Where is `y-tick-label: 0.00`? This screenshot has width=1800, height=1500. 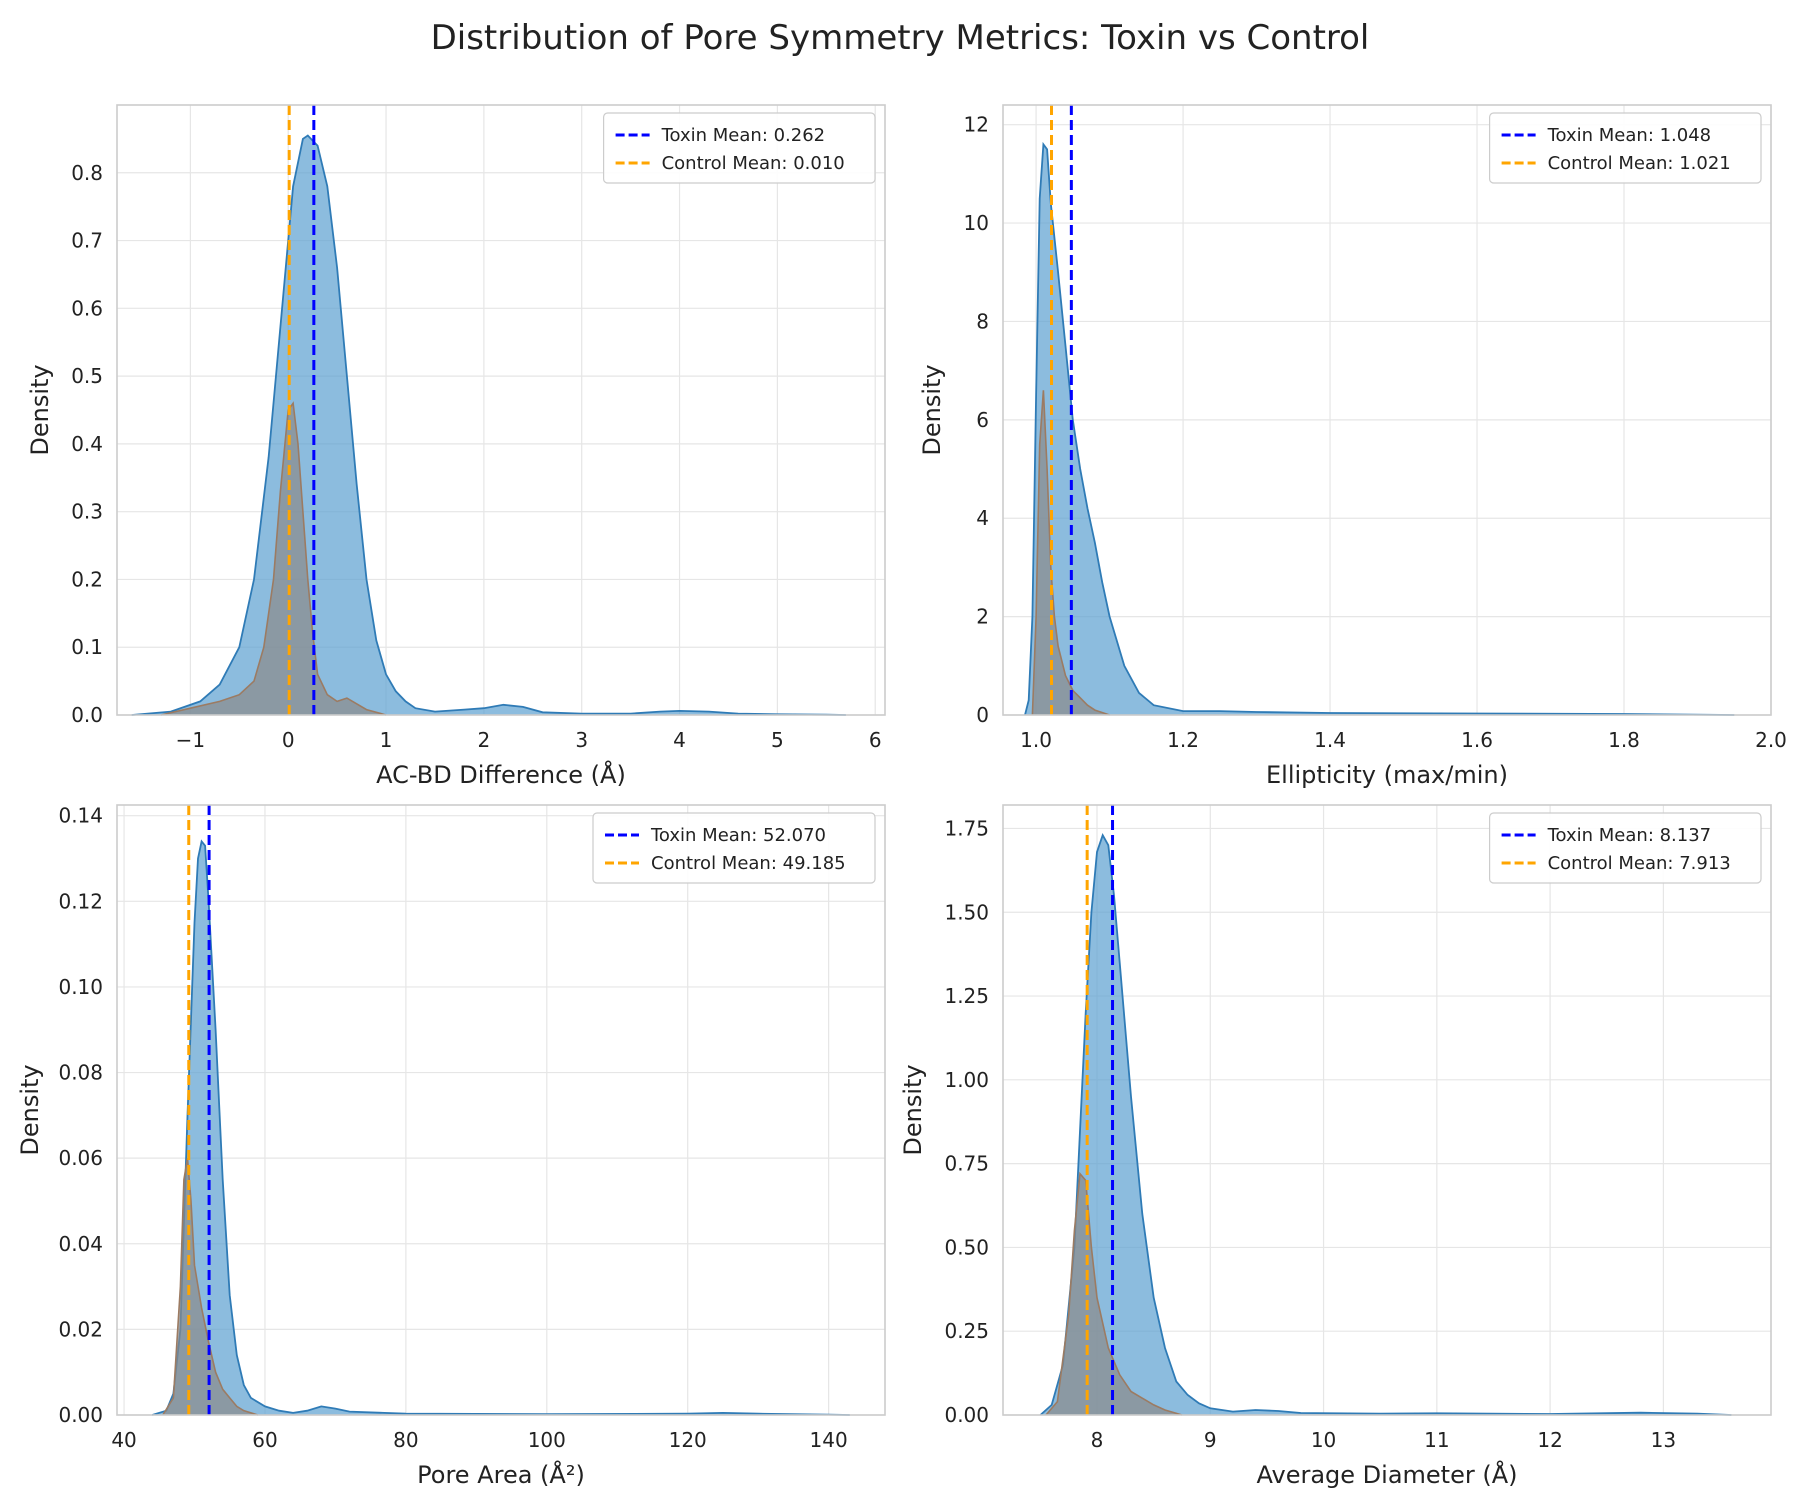 y-tick-label: 0.00 is located at coordinates (966, 1415).